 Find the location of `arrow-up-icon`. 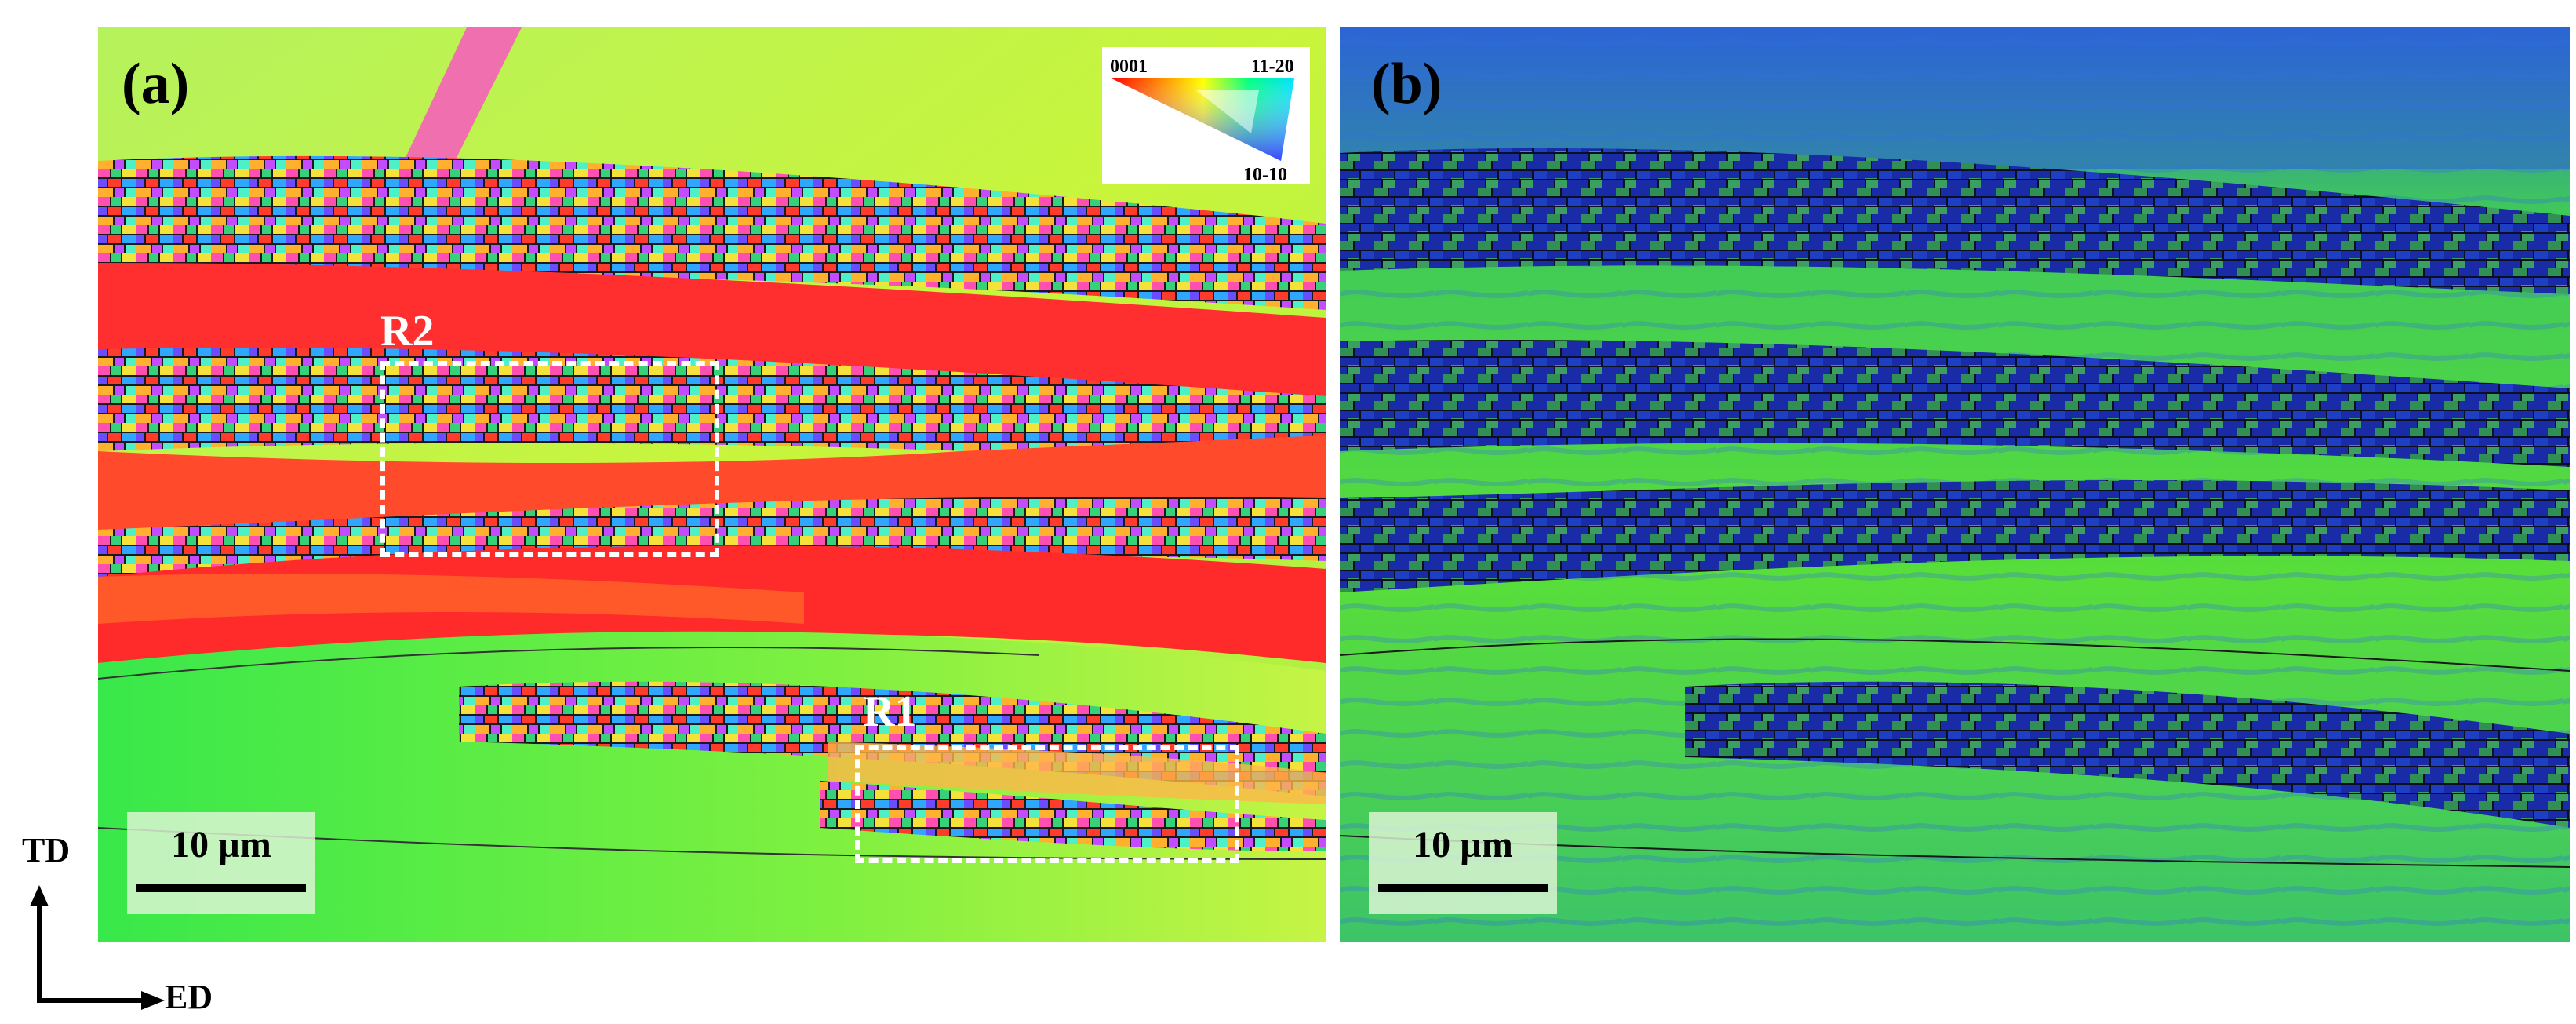

arrow-up-icon is located at coordinates (39, 895).